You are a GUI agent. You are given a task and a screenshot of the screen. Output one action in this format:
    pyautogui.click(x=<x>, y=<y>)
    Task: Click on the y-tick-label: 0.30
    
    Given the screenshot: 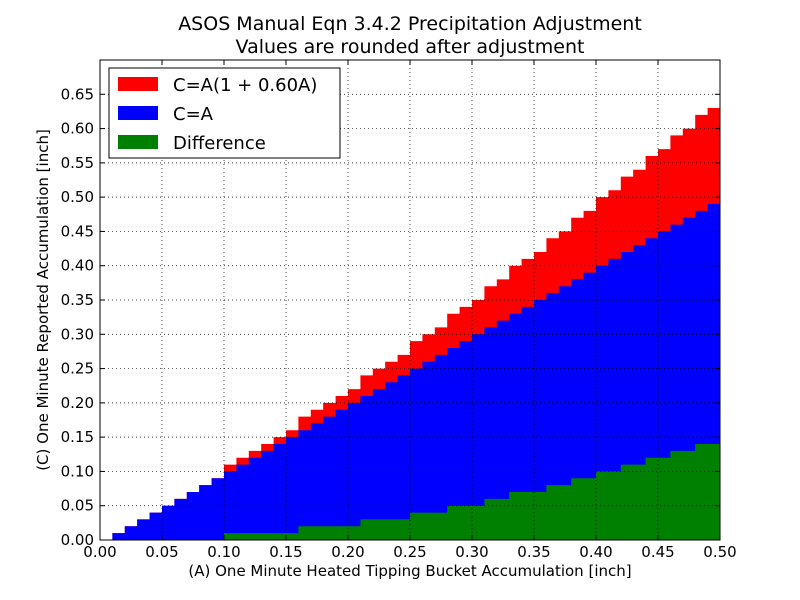 What is the action you would take?
    pyautogui.click(x=77, y=334)
    